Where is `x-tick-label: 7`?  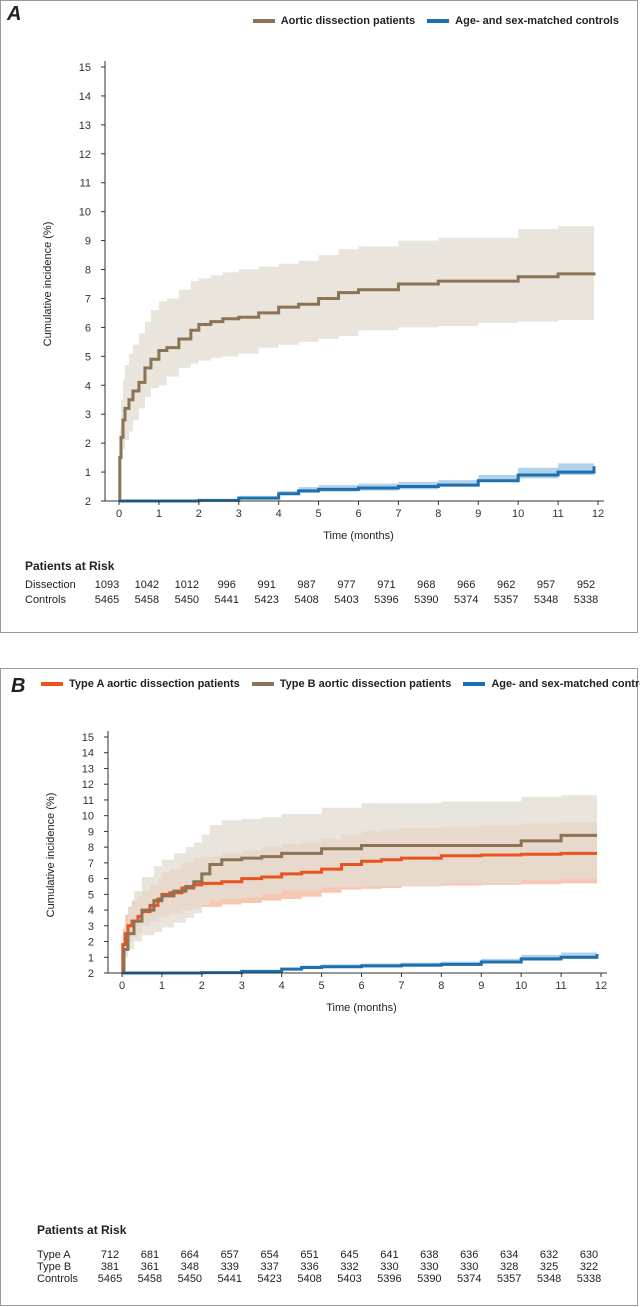 x-tick-label: 7 is located at coordinates (401, 986).